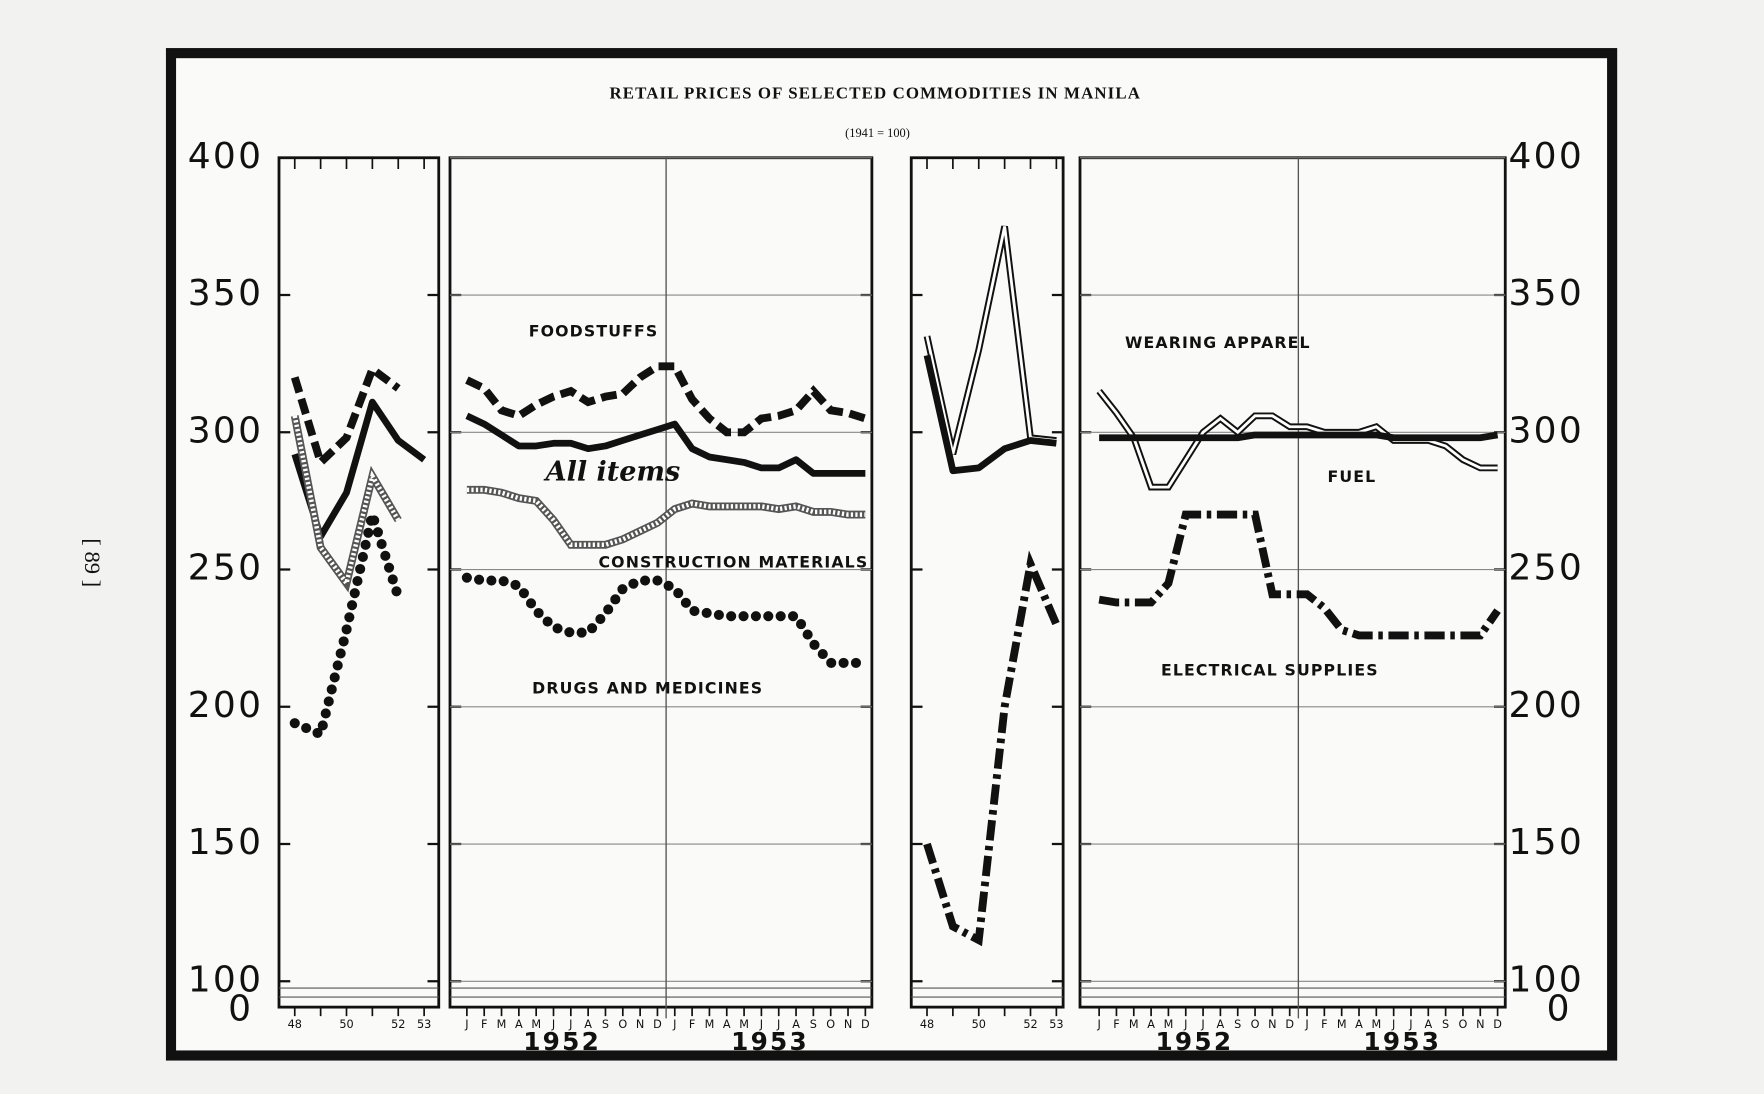  What do you see at coordinates (647, 687) in the screenshot?
I see `series-label: DRUGS AND MEDICINES` at bounding box center [647, 687].